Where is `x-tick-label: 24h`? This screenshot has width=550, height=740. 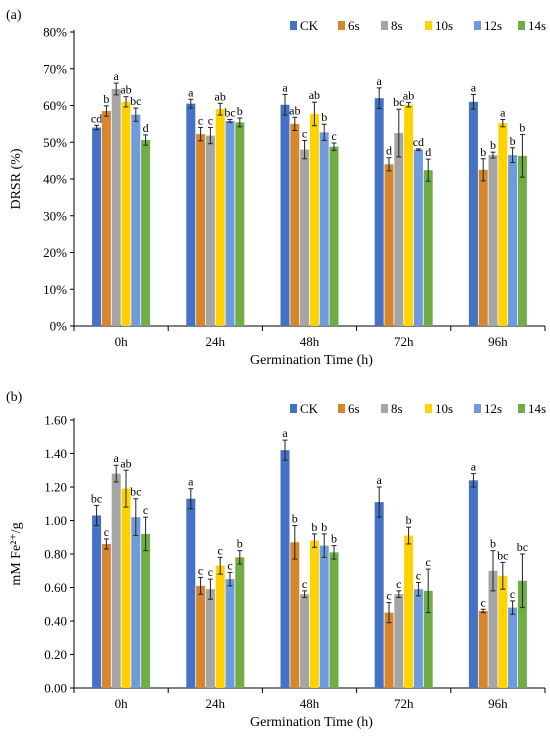 x-tick-label: 24h is located at coordinates (216, 703).